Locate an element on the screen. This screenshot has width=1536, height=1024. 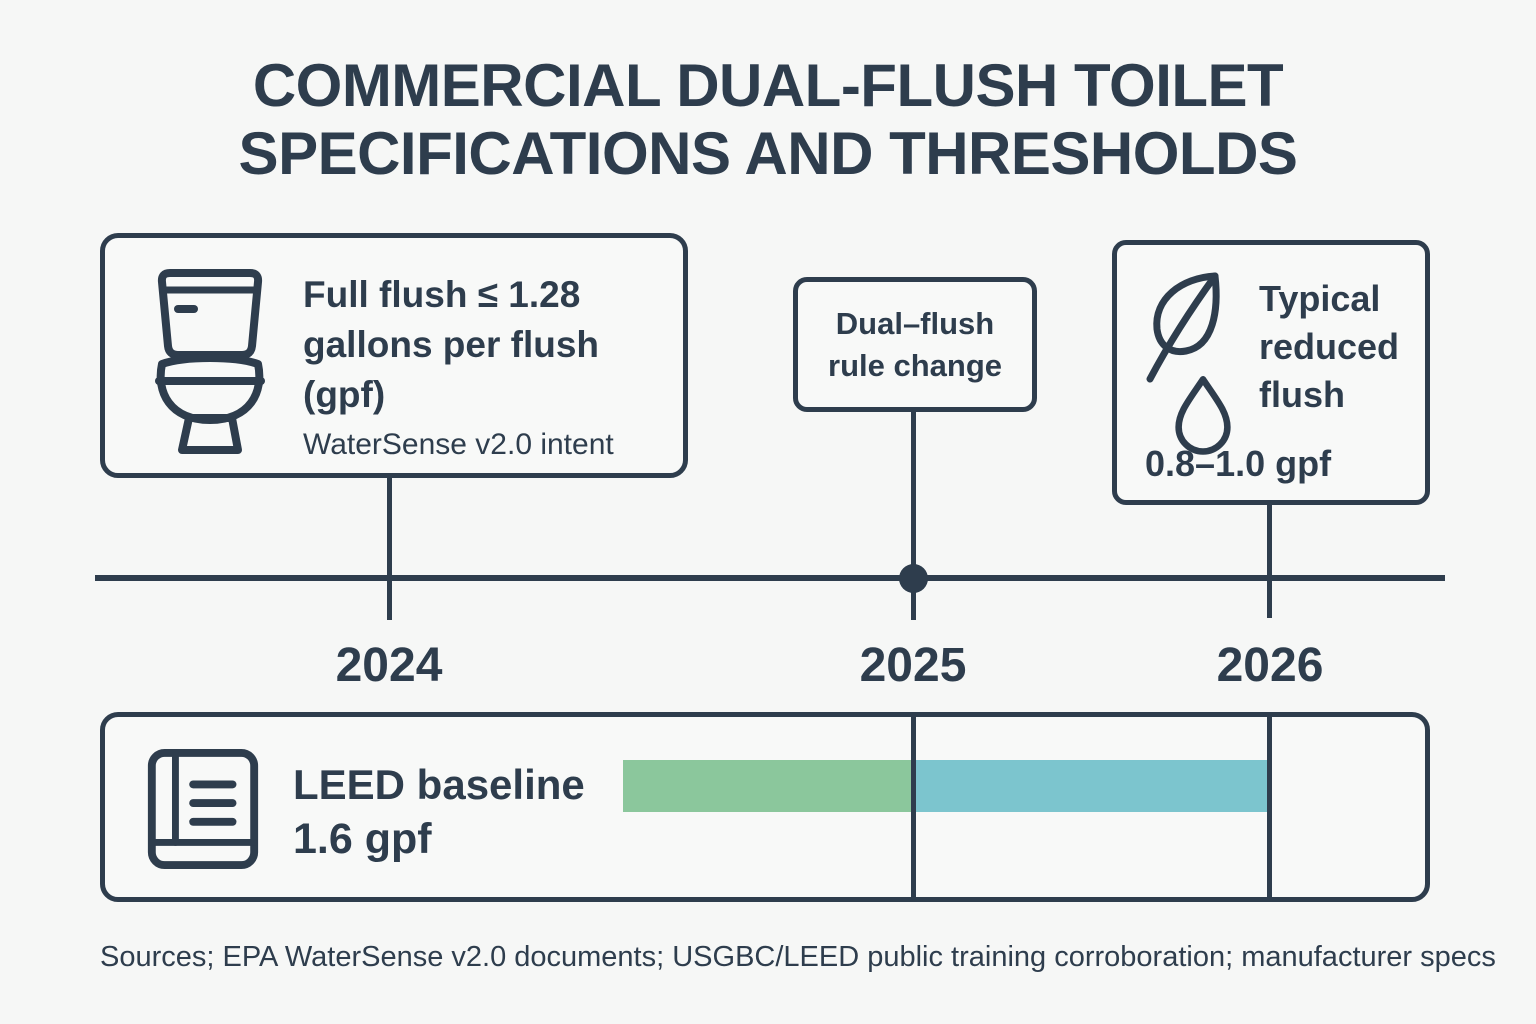
baseline-bar-teal is located at coordinates (1091, 786).